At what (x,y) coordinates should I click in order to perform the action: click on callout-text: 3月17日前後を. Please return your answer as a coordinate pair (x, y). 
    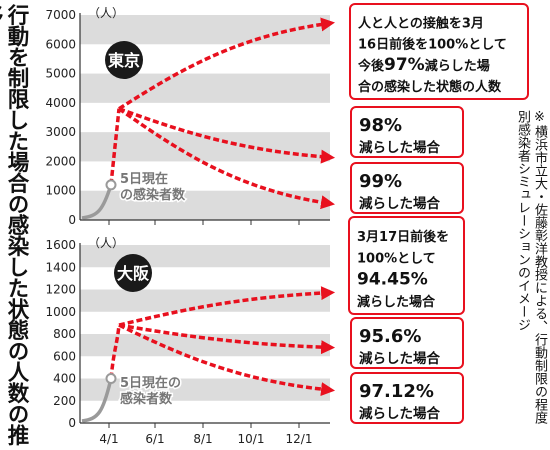
    Looking at the image, I should click on (403, 237).